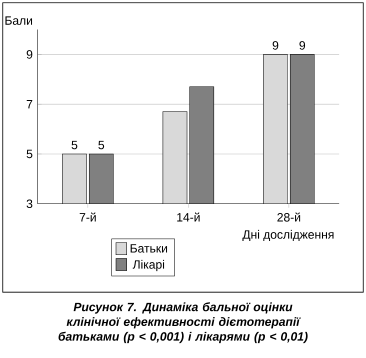 This screenshot has height=358, width=366. What do you see at coordinates (29, 204) in the screenshot?
I see `y-tick-label: 3` at bounding box center [29, 204].